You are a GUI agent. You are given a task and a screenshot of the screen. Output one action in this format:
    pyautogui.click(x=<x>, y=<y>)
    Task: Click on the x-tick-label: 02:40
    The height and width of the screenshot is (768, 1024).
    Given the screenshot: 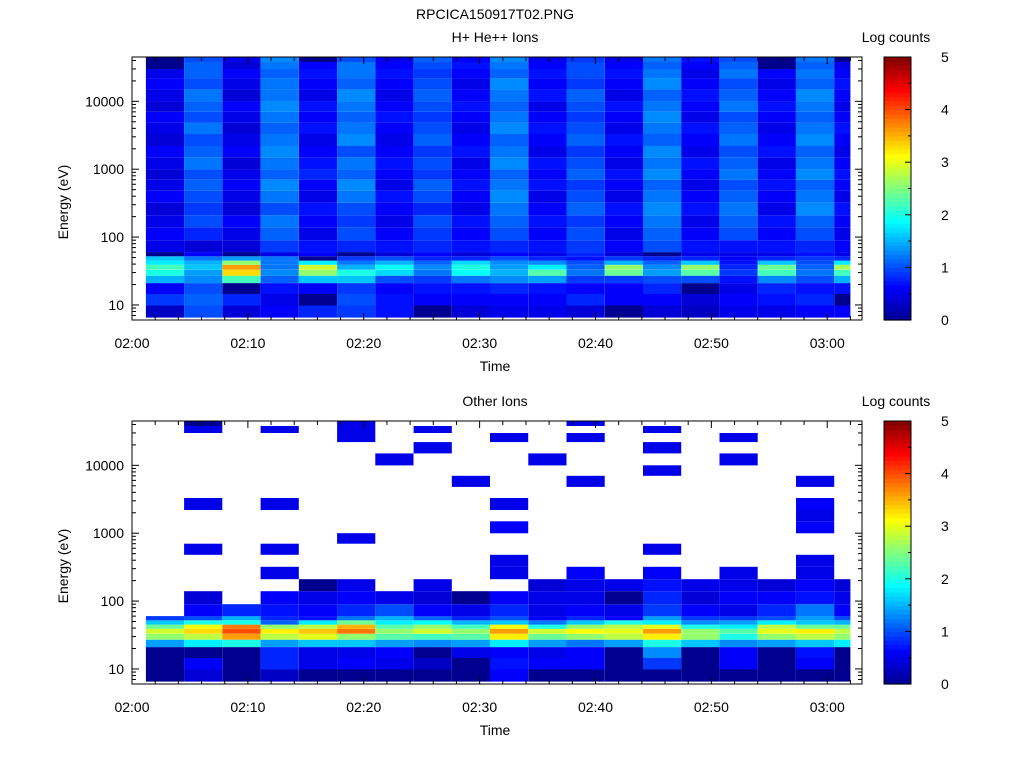 What is the action you would take?
    pyautogui.click(x=595, y=707)
    